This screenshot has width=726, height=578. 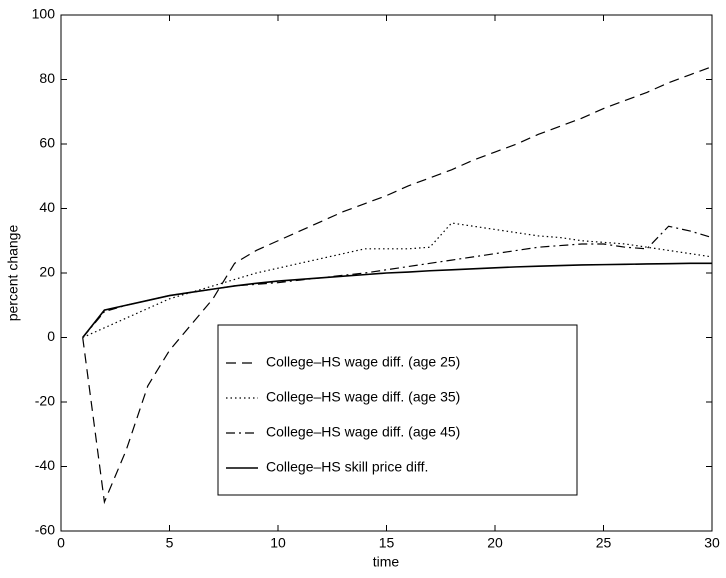 What do you see at coordinates (397, 410) in the screenshot?
I see `legend-box` at bounding box center [397, 410].